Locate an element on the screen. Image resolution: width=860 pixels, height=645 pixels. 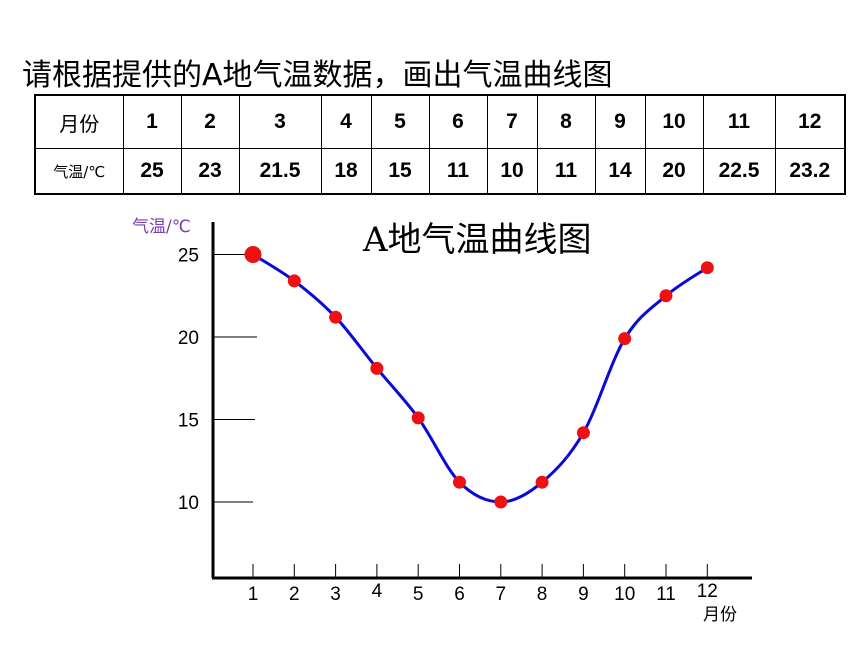
month-cell: 10 is located at coordinates (674, 122).